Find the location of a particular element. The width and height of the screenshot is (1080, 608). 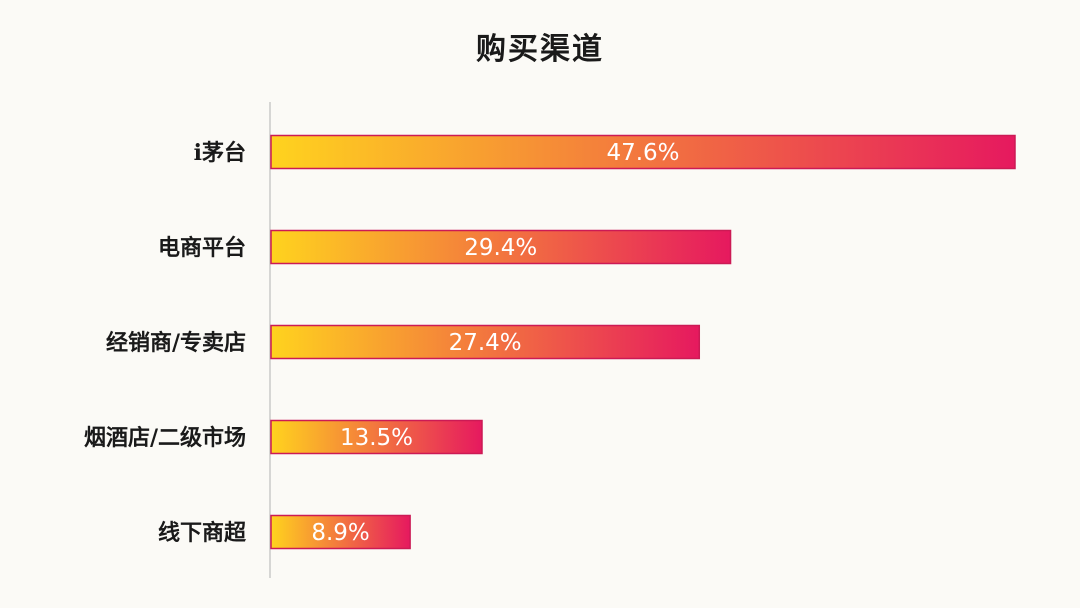

data-label: 47.6% is located at coordinates (642, 153).